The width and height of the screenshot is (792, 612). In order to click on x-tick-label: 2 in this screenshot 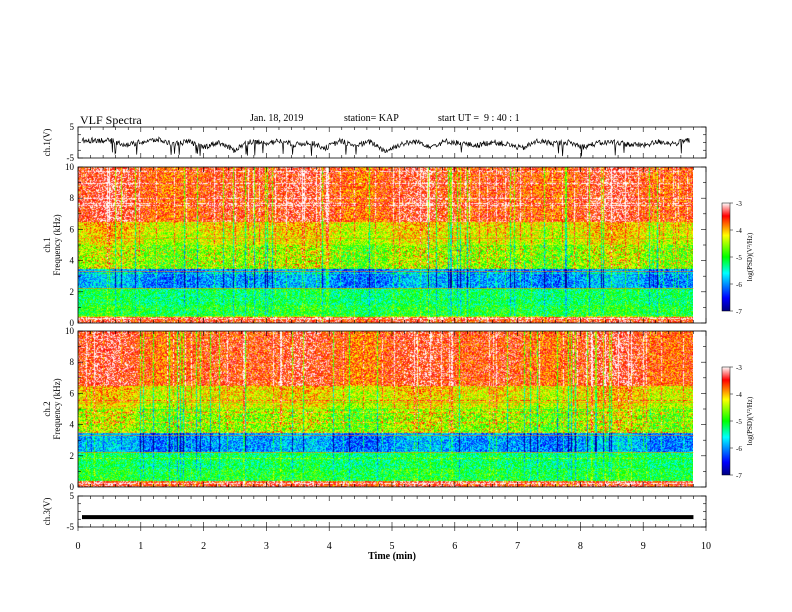, I will do `click(203, 546)`.